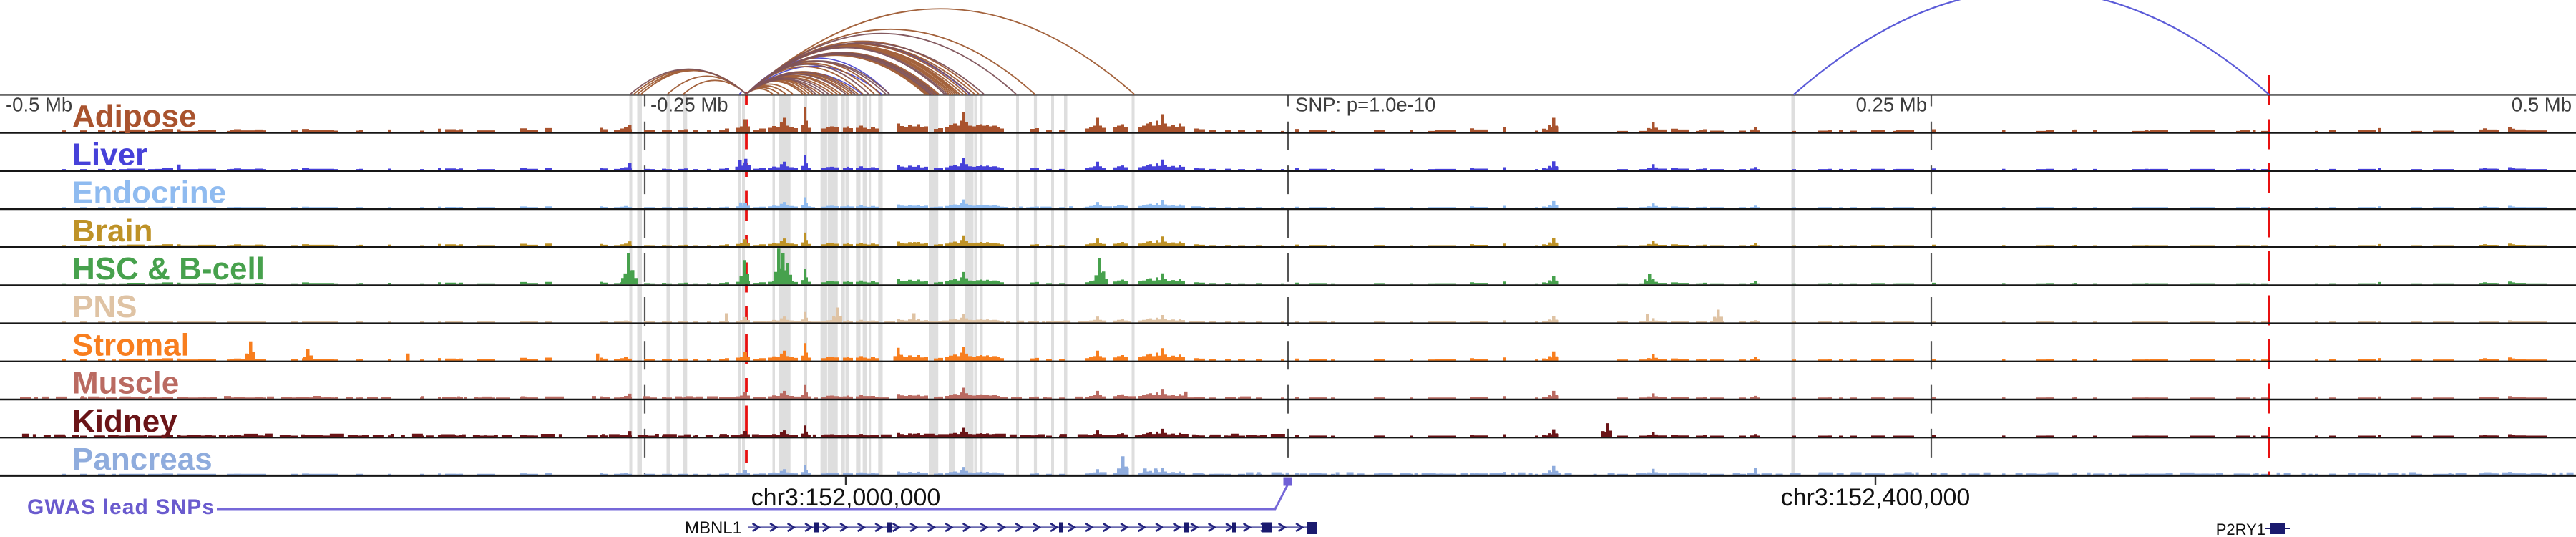 The image size is (2576, 537). What do you see at coordinates (39, 105) in the screenshot?
I see `svg-text: -0.5 Mb` at bounding box center [39, 105].